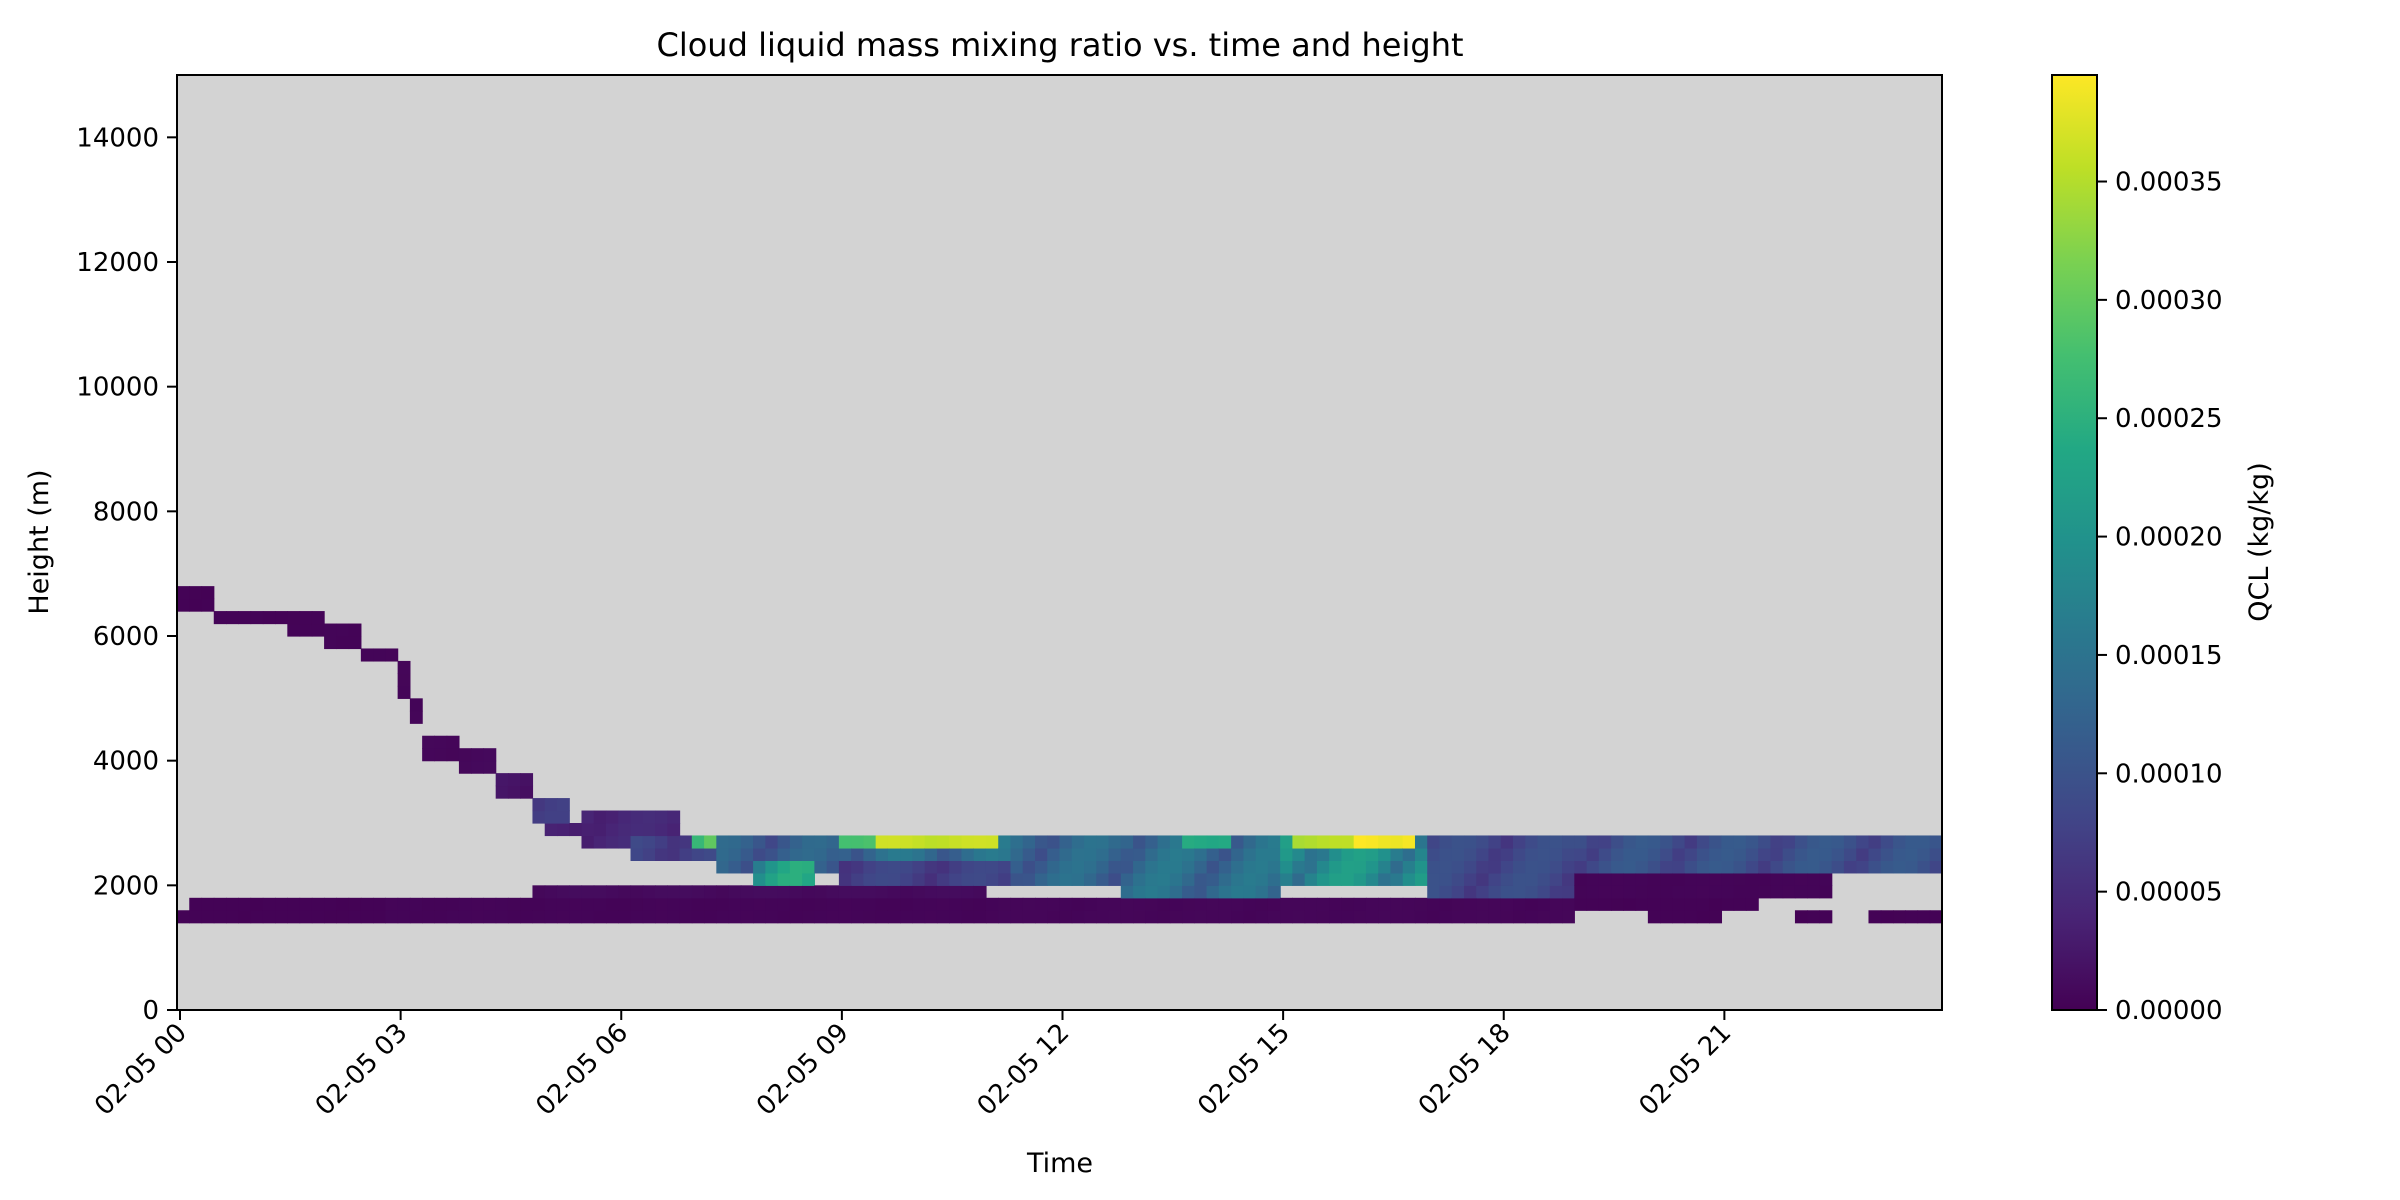  What do you see at coordinates (803, 1070) in the screenshot?
I see `x-tick-label: 02-05 09` at bounding box center [803, 1070].